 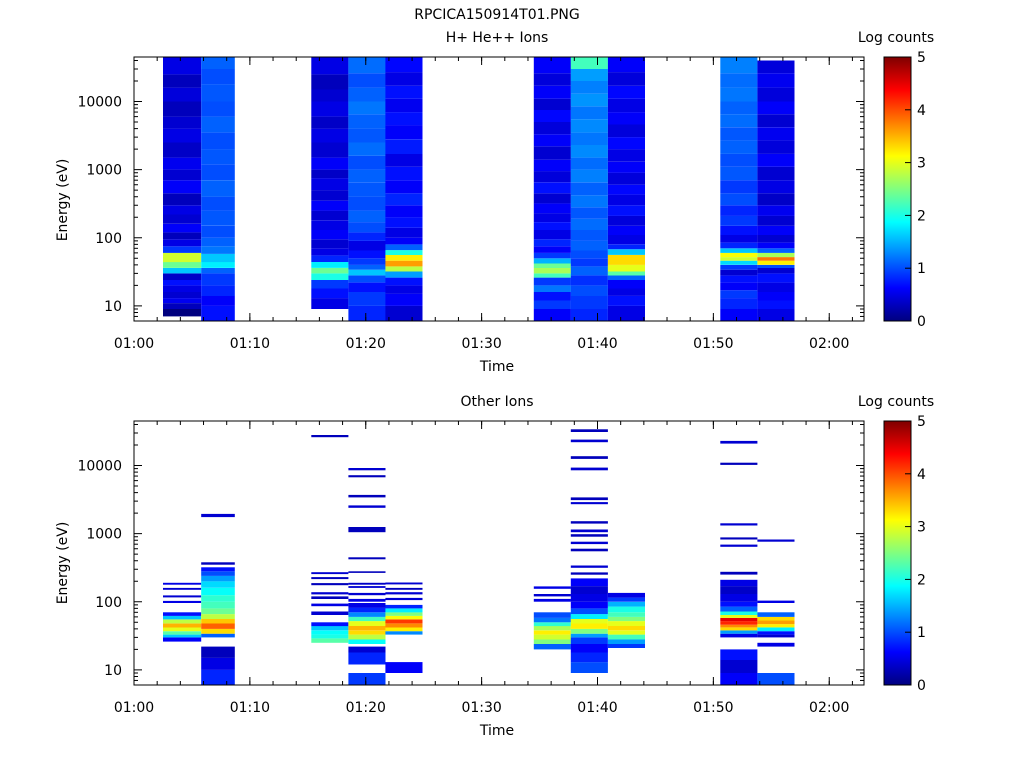 What do you see at coordinates (921, 269) in the screenshot?
I see `colorbar-tick-label: 1` at bounding box center [921, 269].